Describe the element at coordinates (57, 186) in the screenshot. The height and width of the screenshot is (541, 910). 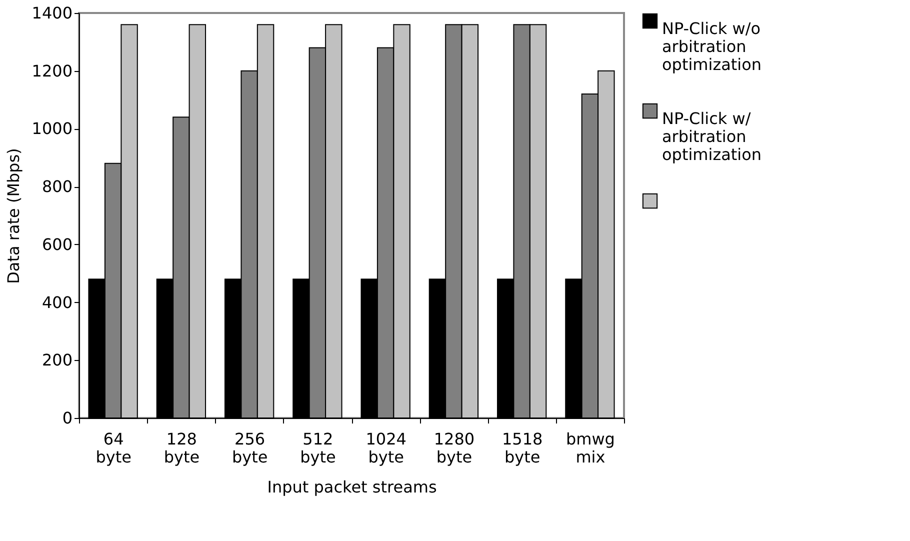
I see `y-tick-label: 800` at that location.